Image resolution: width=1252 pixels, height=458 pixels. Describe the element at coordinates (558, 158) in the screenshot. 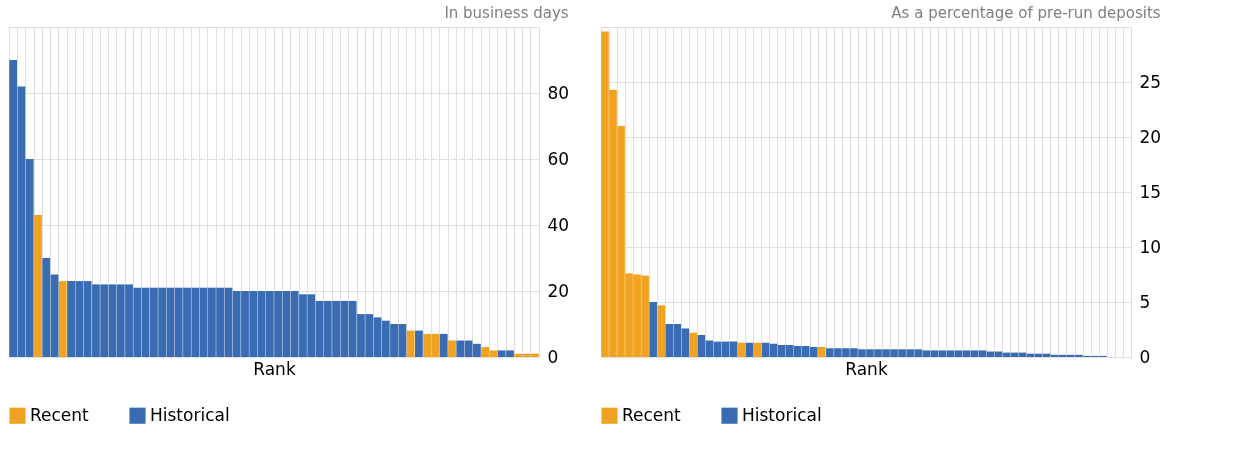

I see `y-tick-label: 60` at that location.